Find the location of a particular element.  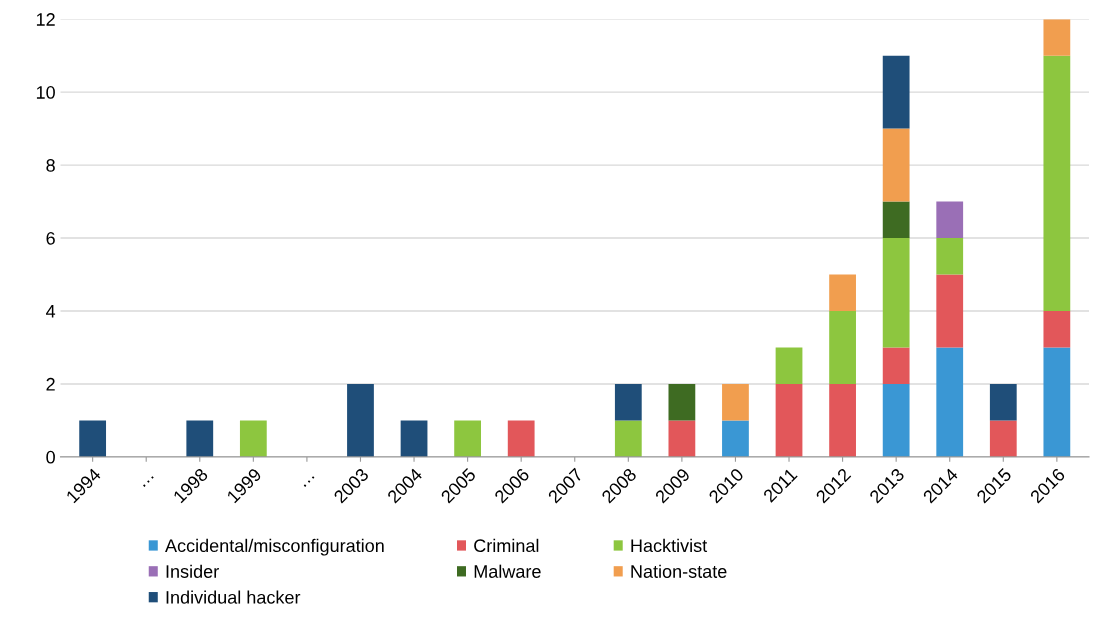

legend-label: Hacktivist is located at coordinates (669, 545).